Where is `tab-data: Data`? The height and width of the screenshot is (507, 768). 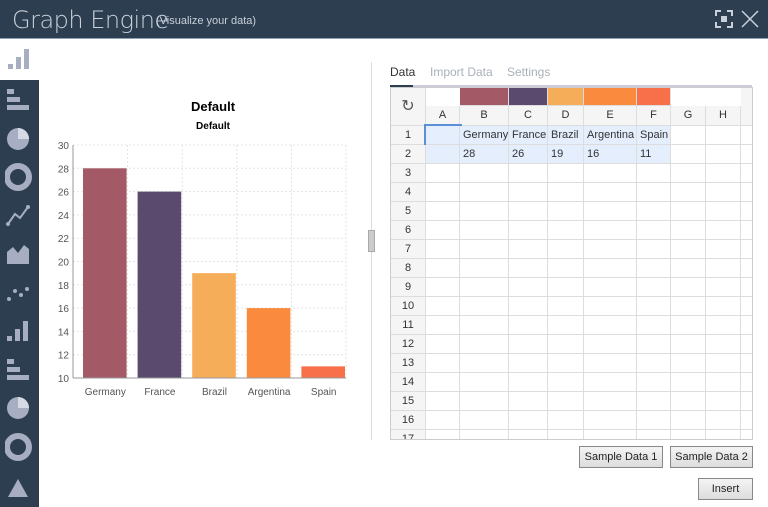
tab-data: Data is located at coordinates (403, 72).